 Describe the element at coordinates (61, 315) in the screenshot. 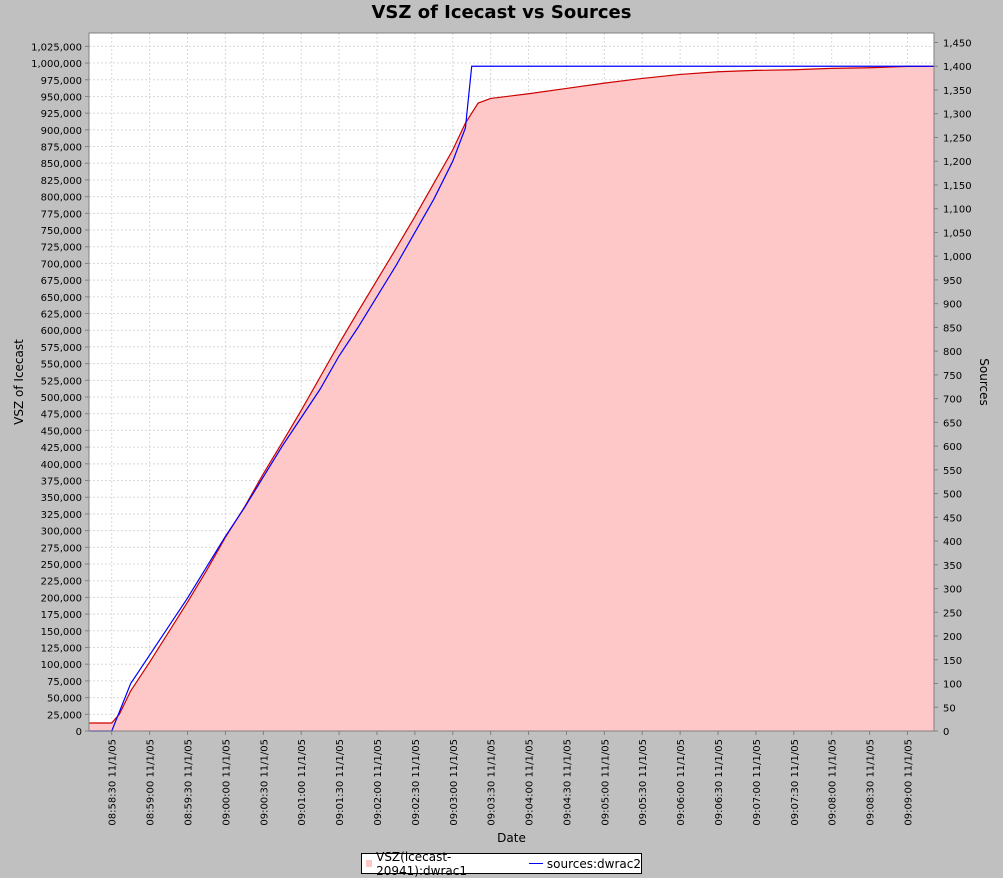

I see `y-tick-label: 625,000` at that location.